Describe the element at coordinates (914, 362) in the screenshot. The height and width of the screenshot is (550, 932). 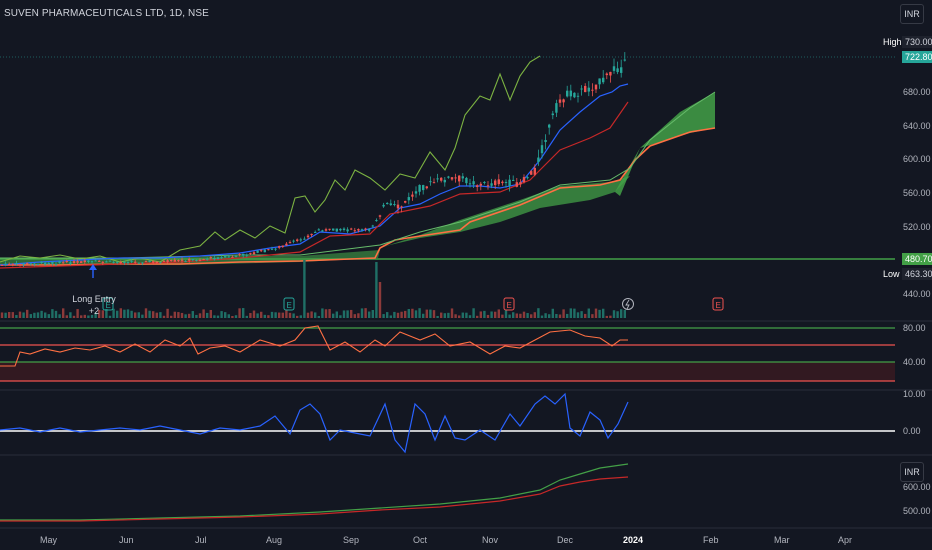
I see `rsi-tick: 40.00` at that location.